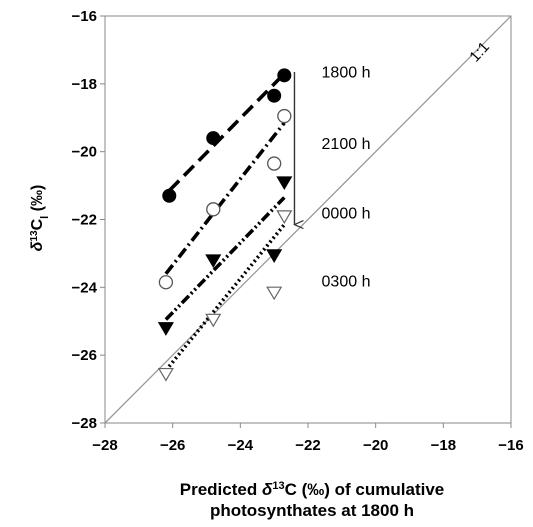  What do you see at coordinates (346, 144) in the screenshot?
I see `annotation-2100-h: 2100 h` at bounding box center [346, 144].